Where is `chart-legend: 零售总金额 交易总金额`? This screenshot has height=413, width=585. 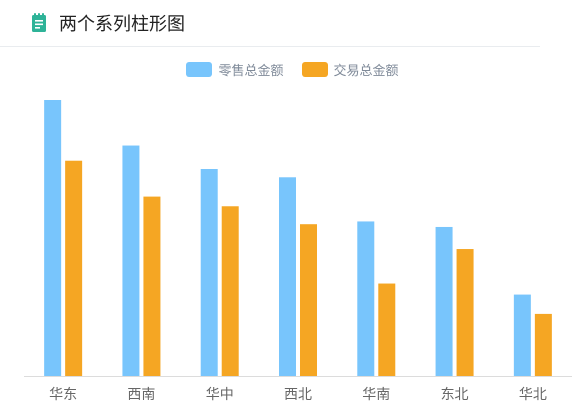 chart-legend: 零售总金额 交易总金额 is located at coordinates (292, 69).